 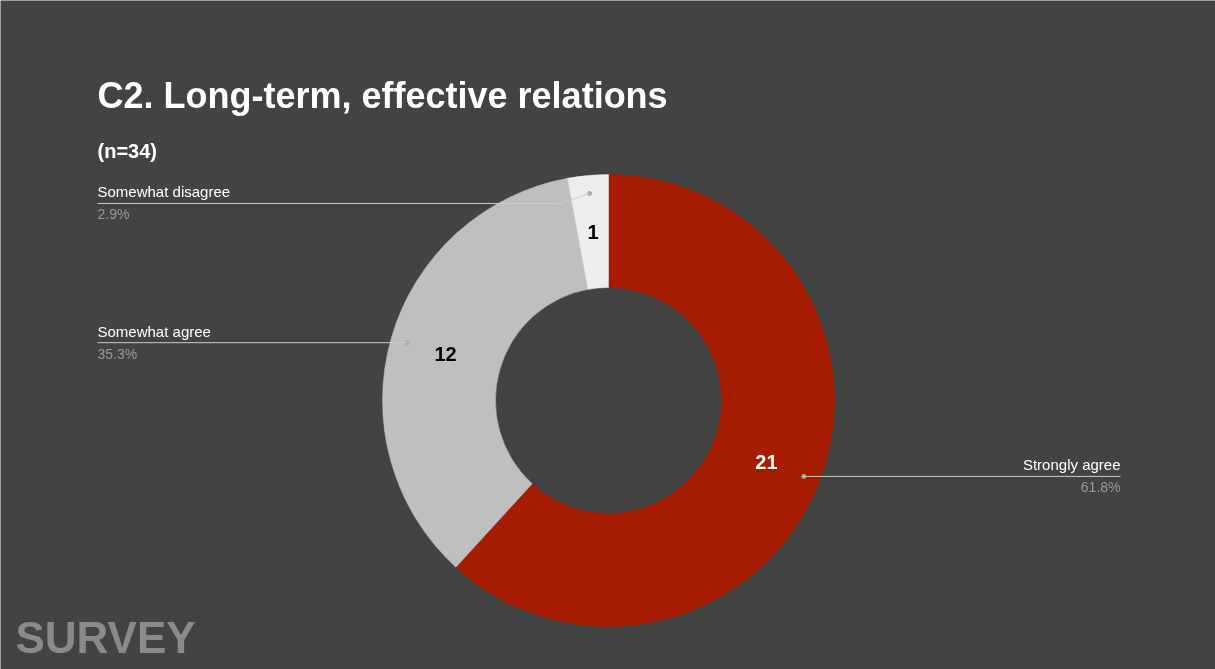 What do you see at coordinates (105, 637) in the screenshot?
I see `text: SURVEY` at bounding box center [105, 637].